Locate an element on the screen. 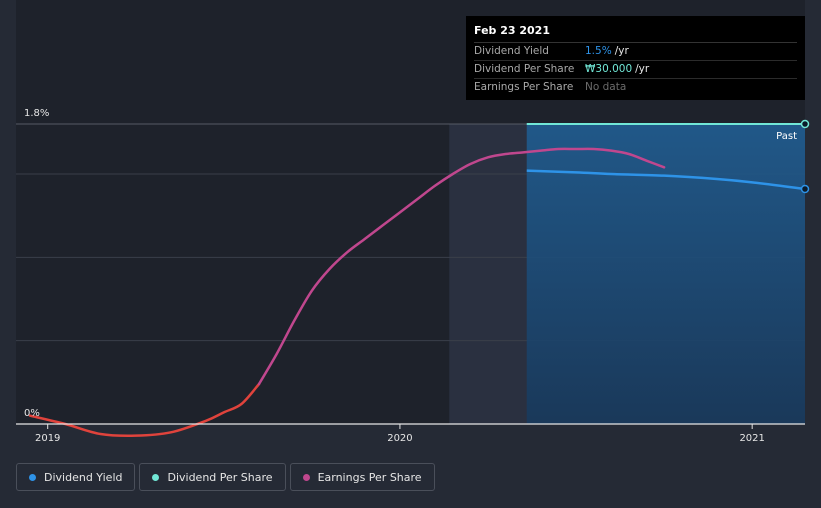 The image size is (821, 508). tooltip-row-dividend-per-share: Dividend Per Share ₩30.000 /yr is located at coordinates (635, 70).